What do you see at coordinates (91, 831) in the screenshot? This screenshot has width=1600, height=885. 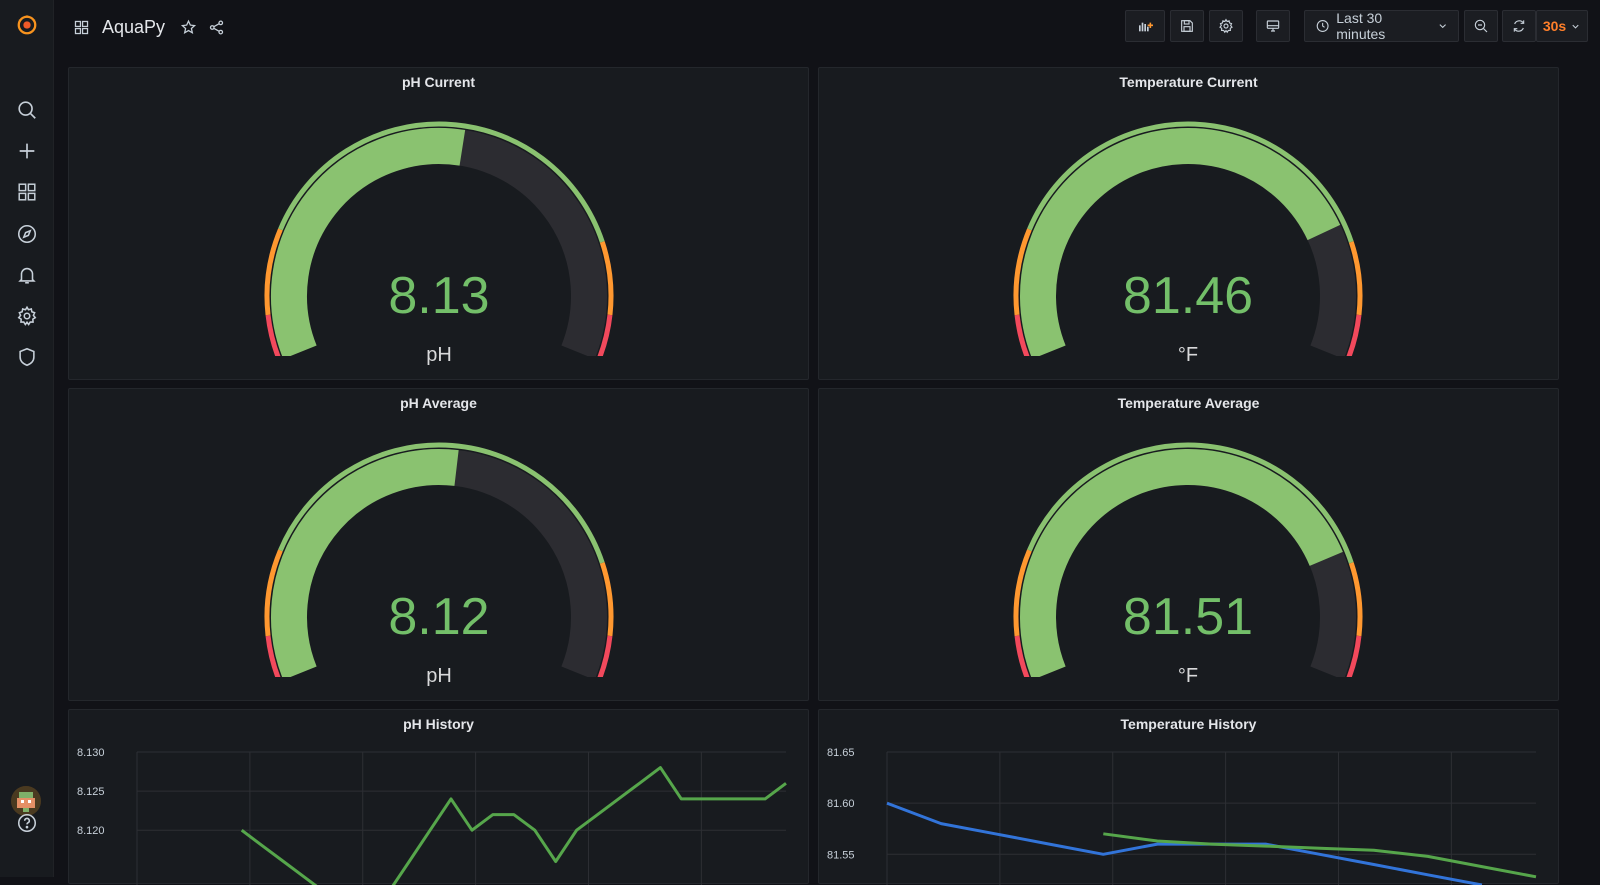 I see `y-tick-label: 8.120` at bounding box center [91, 831].